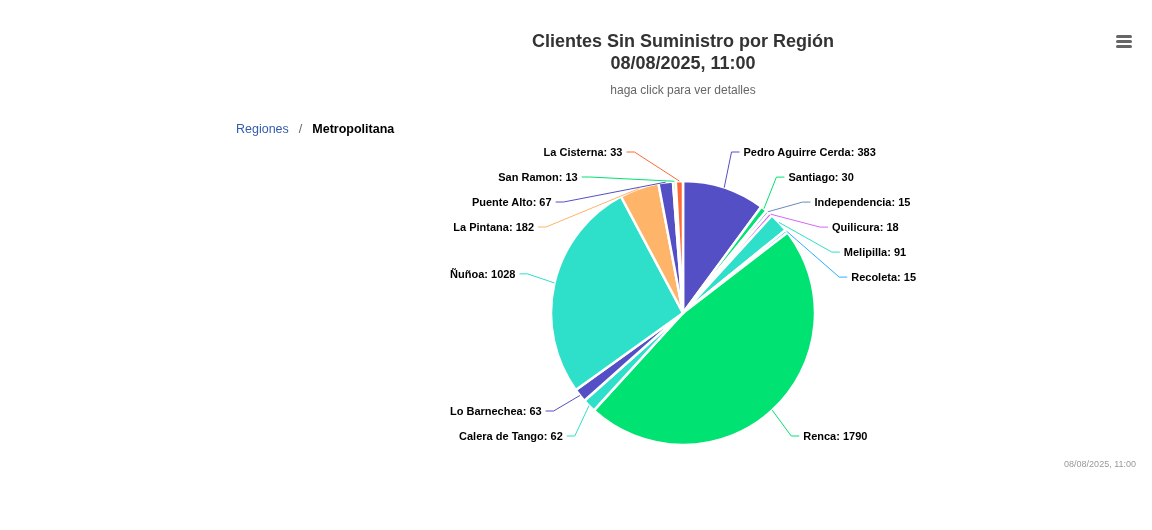 The image size is (1152, 530). What do you see at coordinates (862, 201) in the screenshot?
I see `slice-label: Independencia: 15` at bounding box center [862, 201].